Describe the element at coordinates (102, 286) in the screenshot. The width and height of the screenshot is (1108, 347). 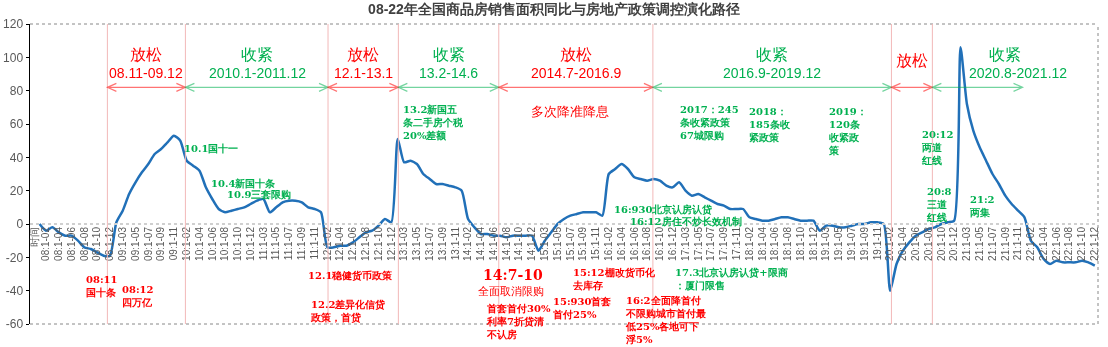
I see `annotation: 08:11国十条` at that location.